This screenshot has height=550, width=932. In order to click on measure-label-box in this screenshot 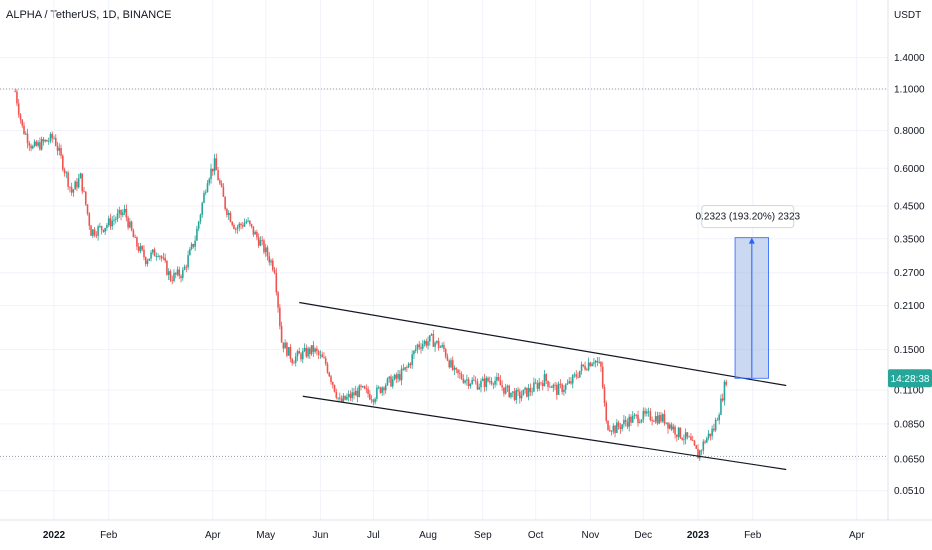, I will do `click(748, 217)`.